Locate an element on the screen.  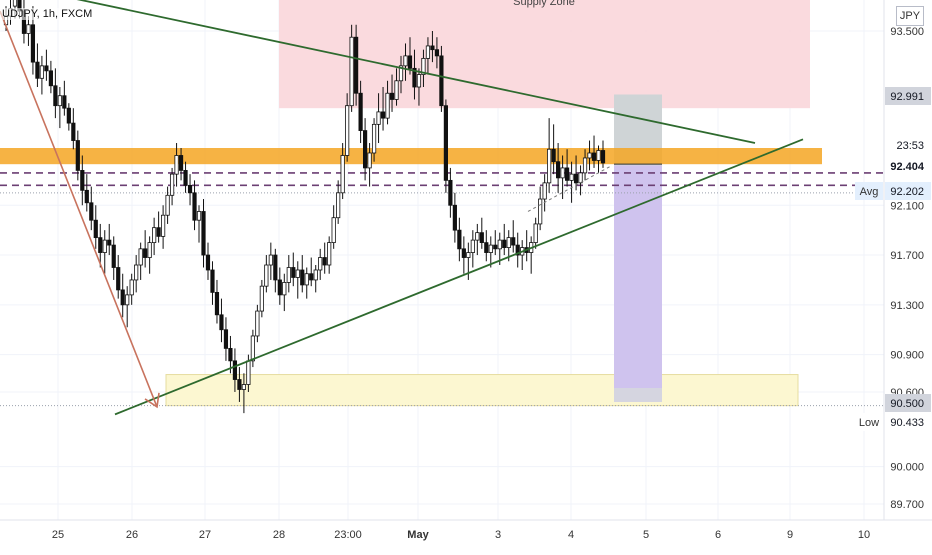
time-tick-label: 23:00 is located at coordinates (348, 535).